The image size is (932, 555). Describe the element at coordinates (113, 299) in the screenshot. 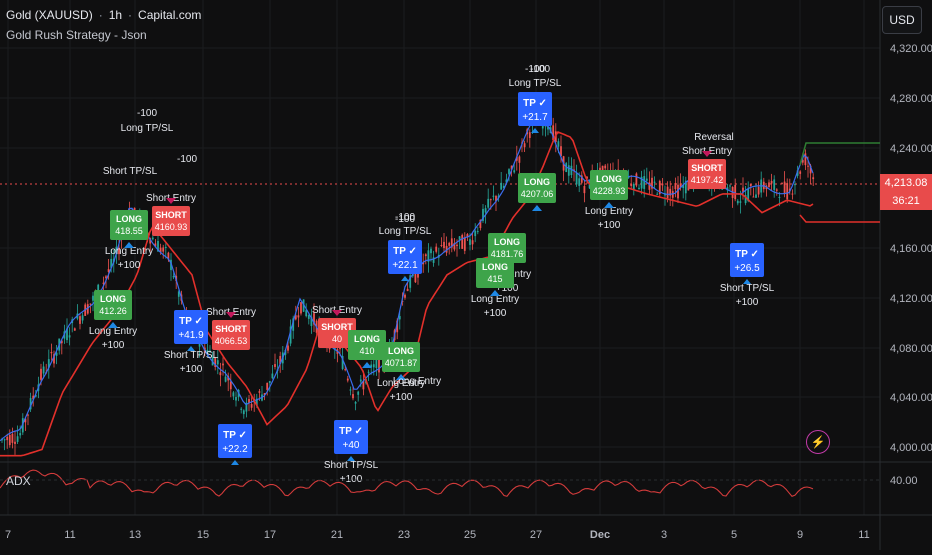

I see `signal-label: LONG` at that location.